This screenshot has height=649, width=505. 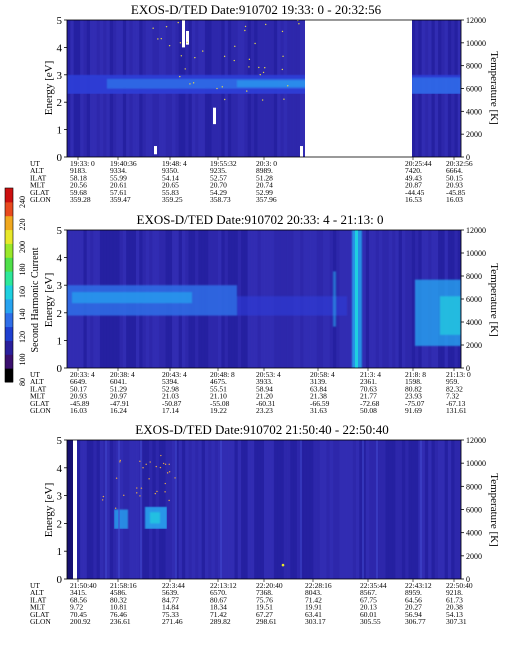 I want to click on orbit-cell: 54.13, so click(x=454, y=614).